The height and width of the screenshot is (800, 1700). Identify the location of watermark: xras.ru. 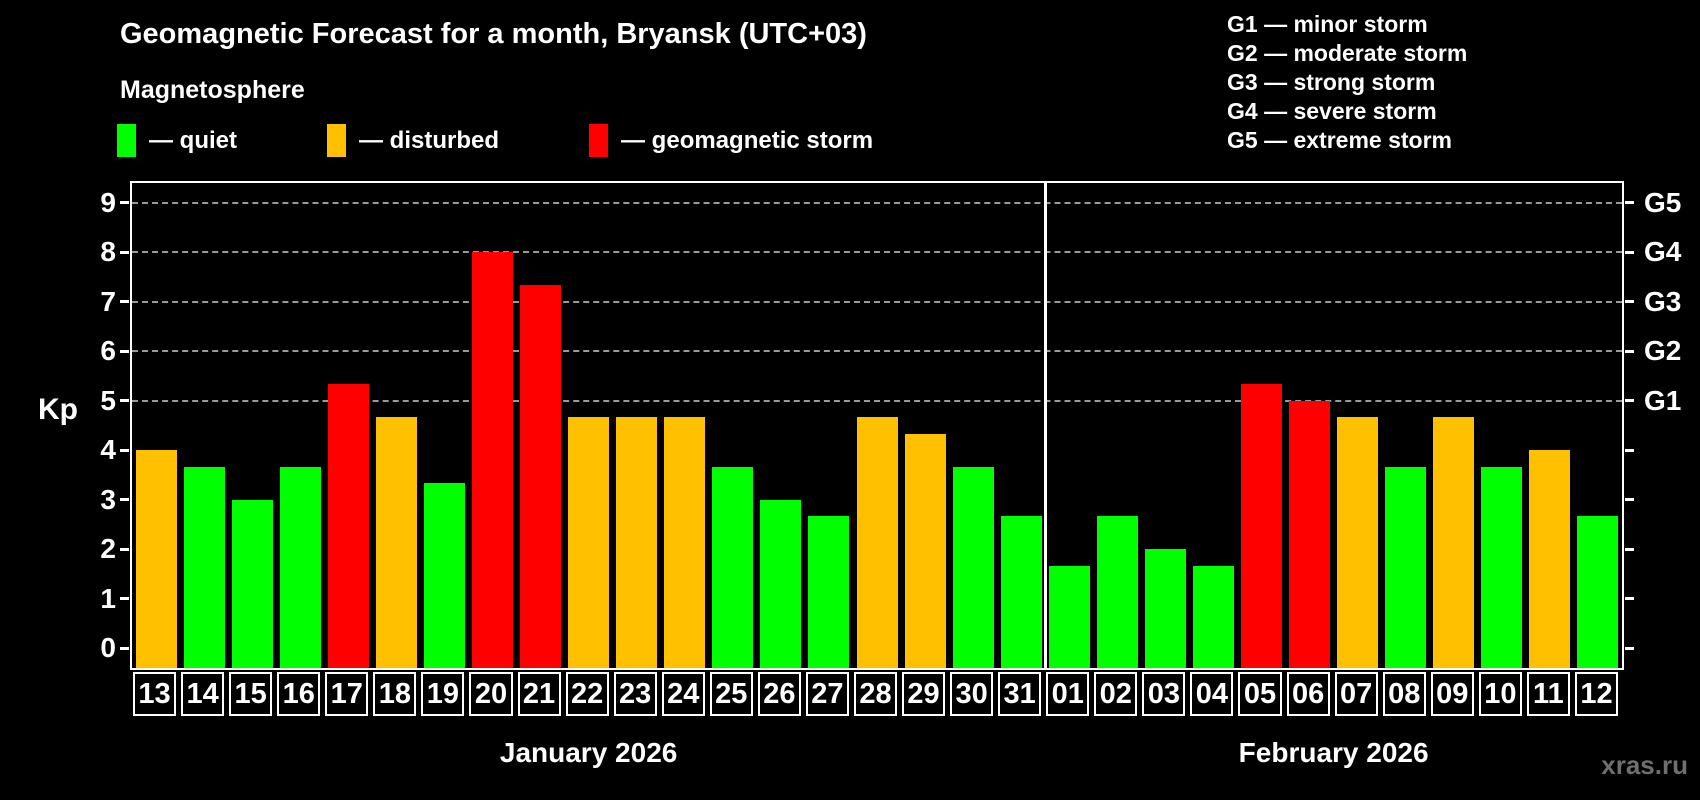
(1644, 765).